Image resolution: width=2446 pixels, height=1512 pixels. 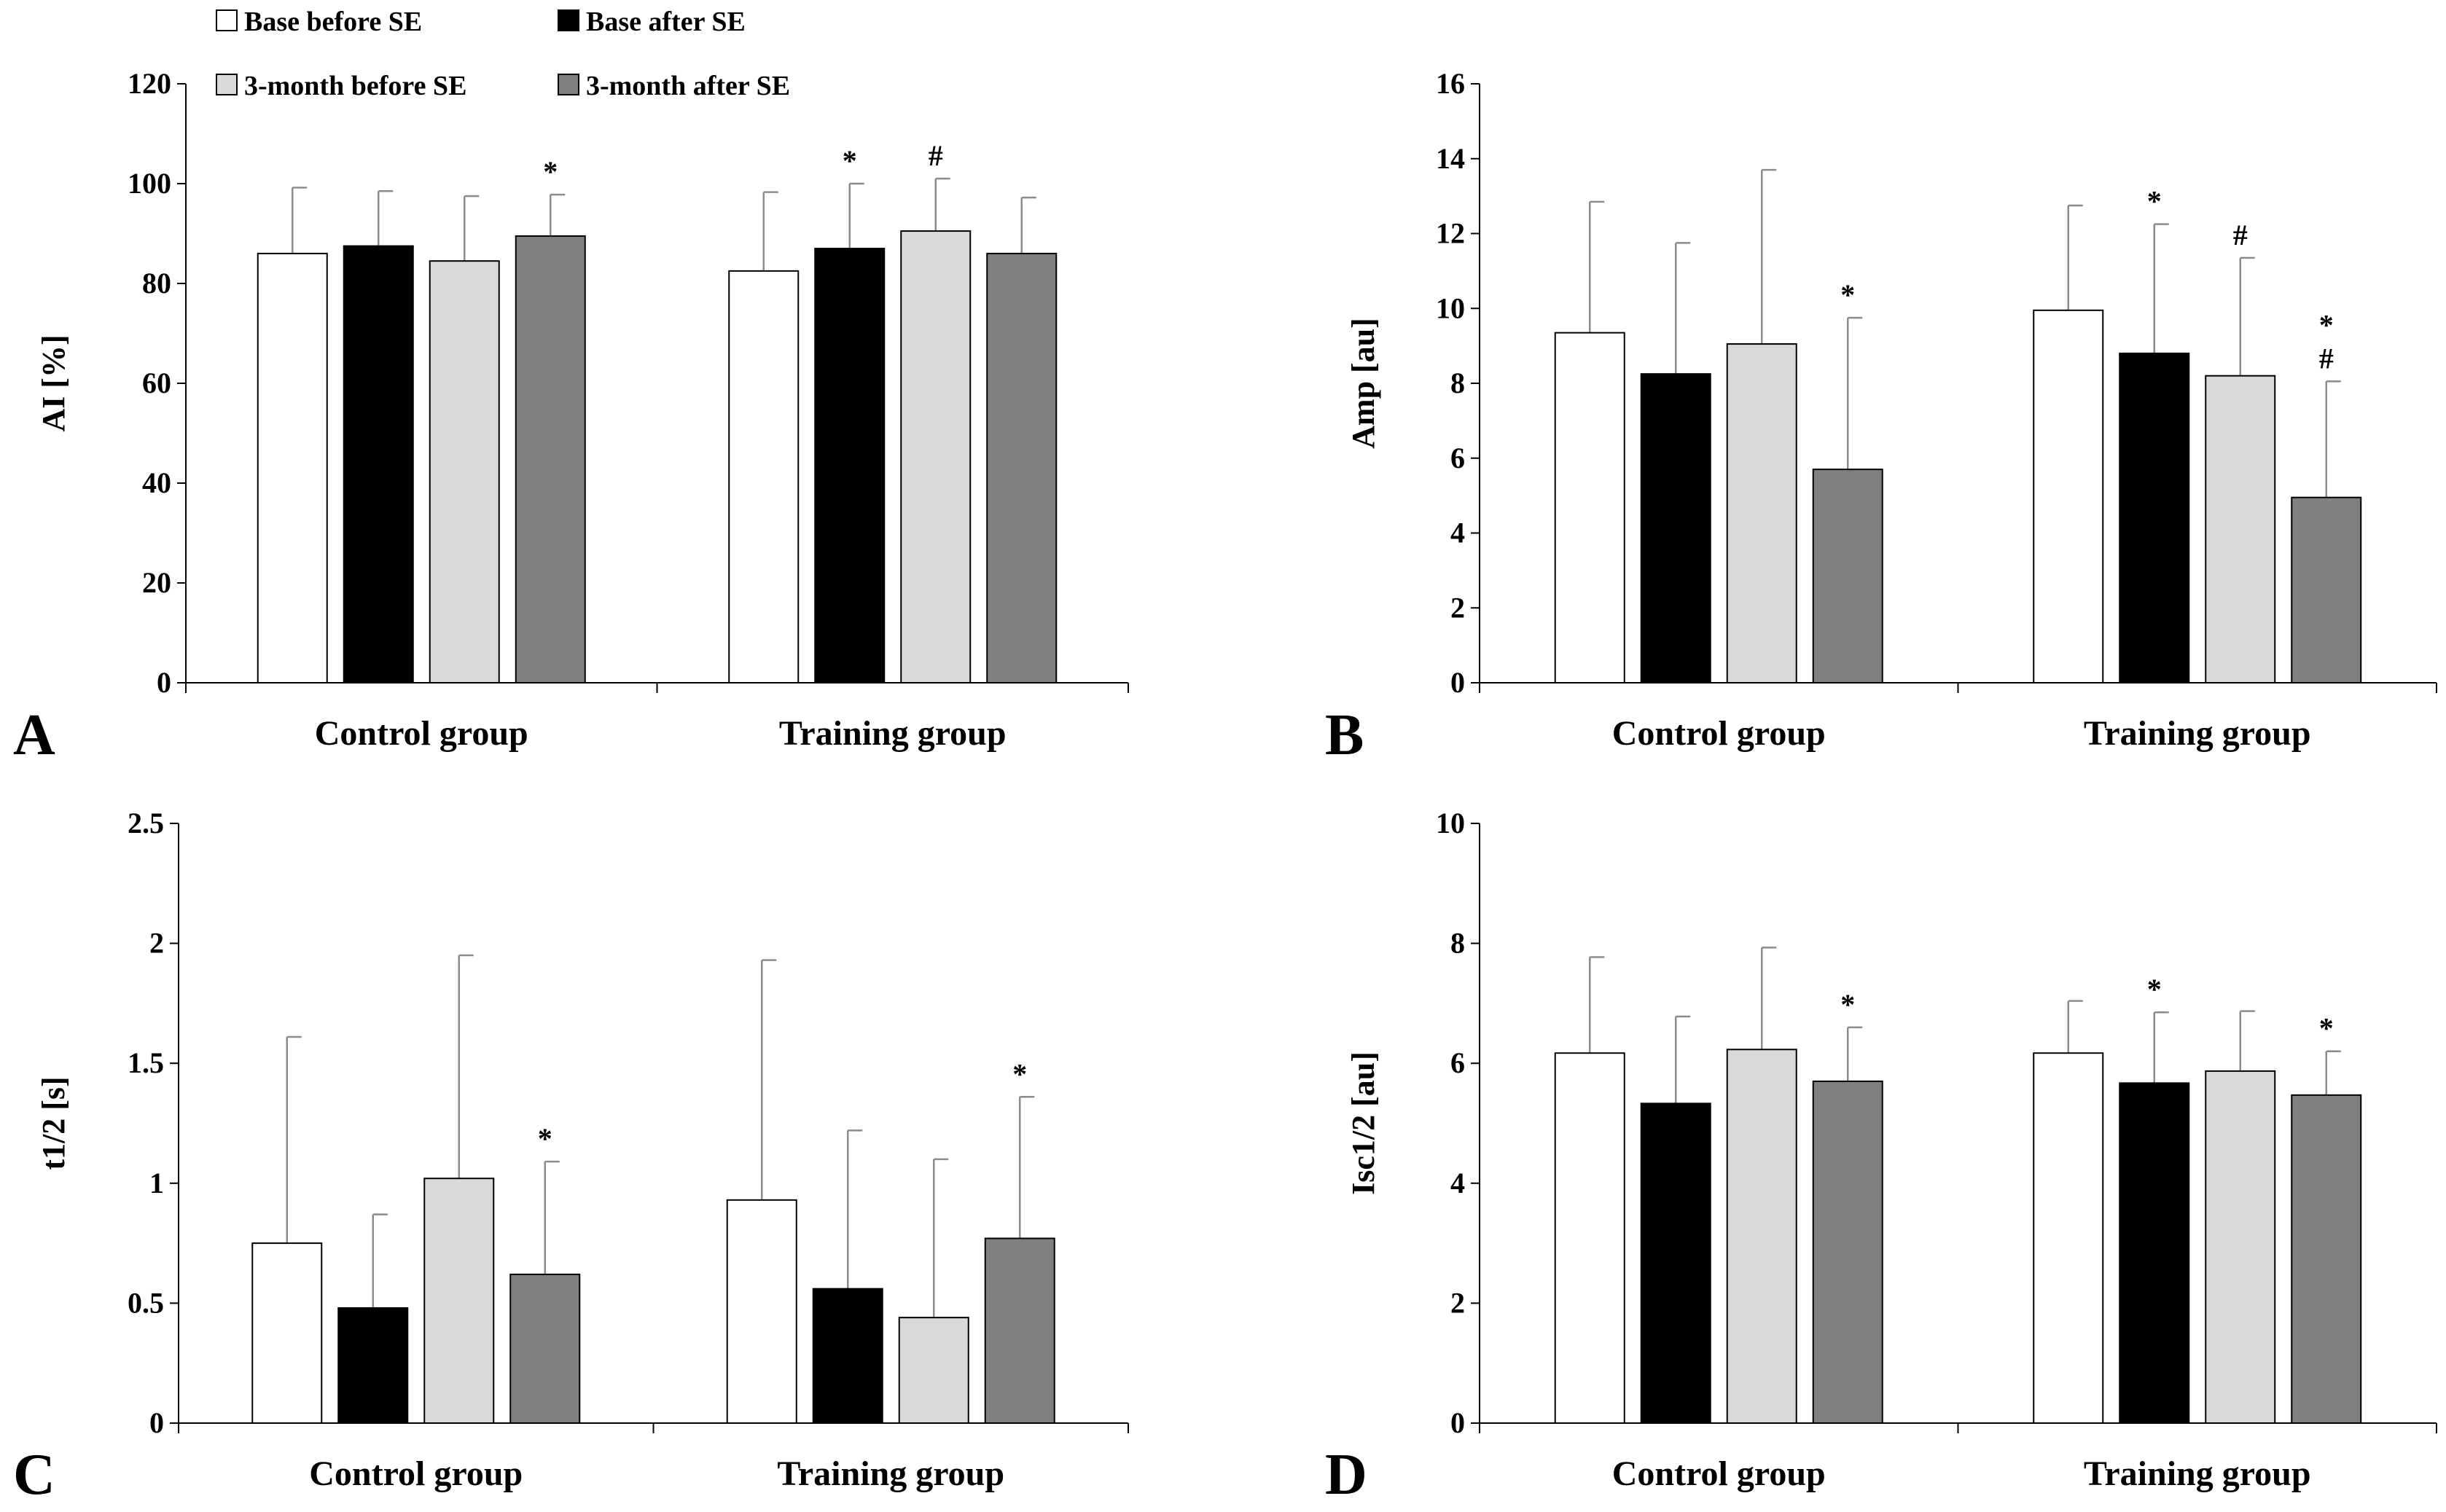 What do you see at coordinates (227, 85) in the screenshot?
I see `legend-swatch-3-month-before-se` at bounding box center [227, 85].